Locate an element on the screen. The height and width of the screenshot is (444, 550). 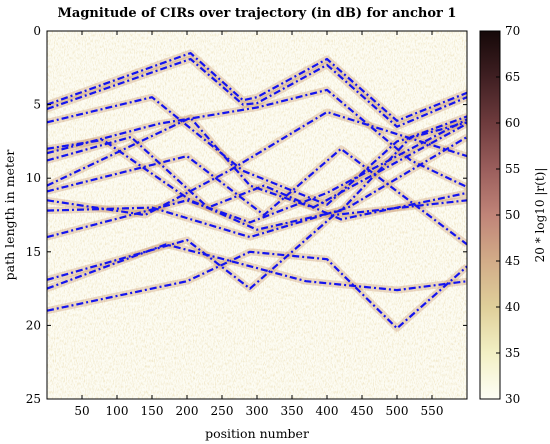
x-tick-label: 450 is located at coordinates (362, 411).